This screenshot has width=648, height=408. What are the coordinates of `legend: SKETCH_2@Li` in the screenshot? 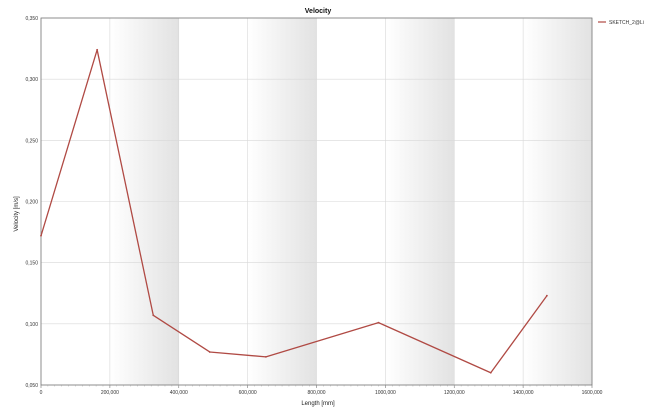 It's located at (621, 23).